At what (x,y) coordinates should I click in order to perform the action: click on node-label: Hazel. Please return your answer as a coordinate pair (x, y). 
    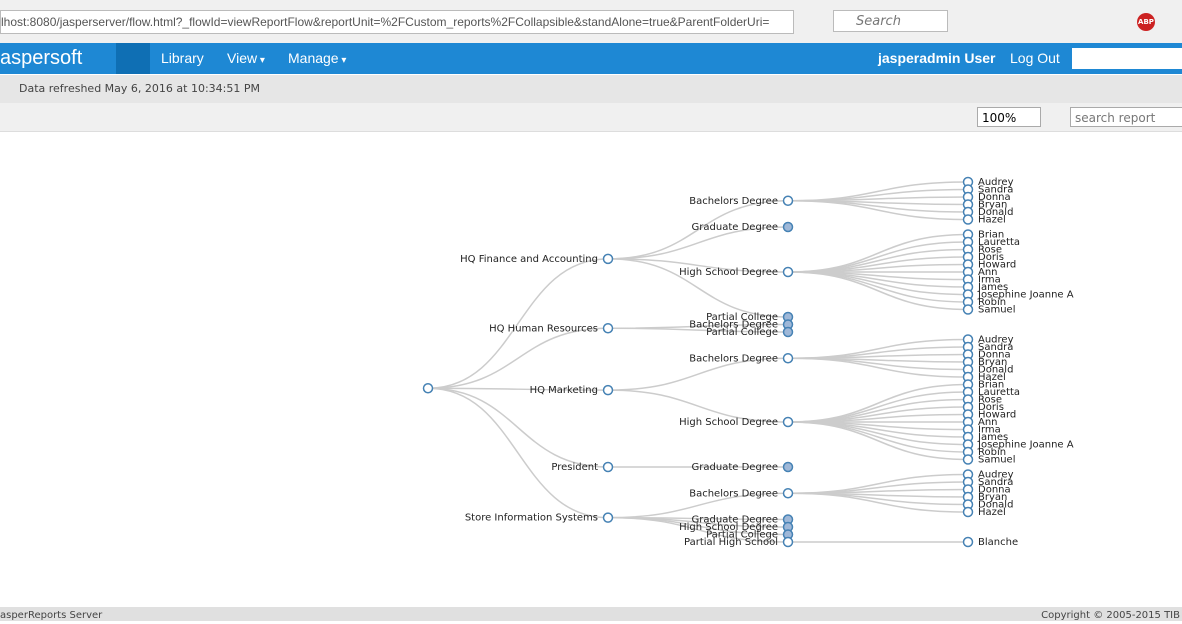
    Looking at the image, I should click on (992, 377).